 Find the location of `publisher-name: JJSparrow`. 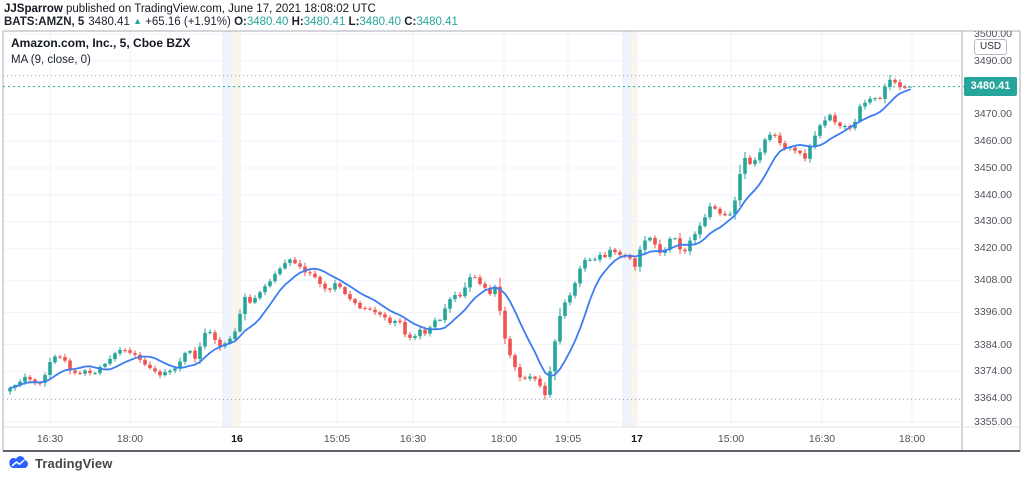

publisher-name: JJSparrow is located at coordinates (33, 9).